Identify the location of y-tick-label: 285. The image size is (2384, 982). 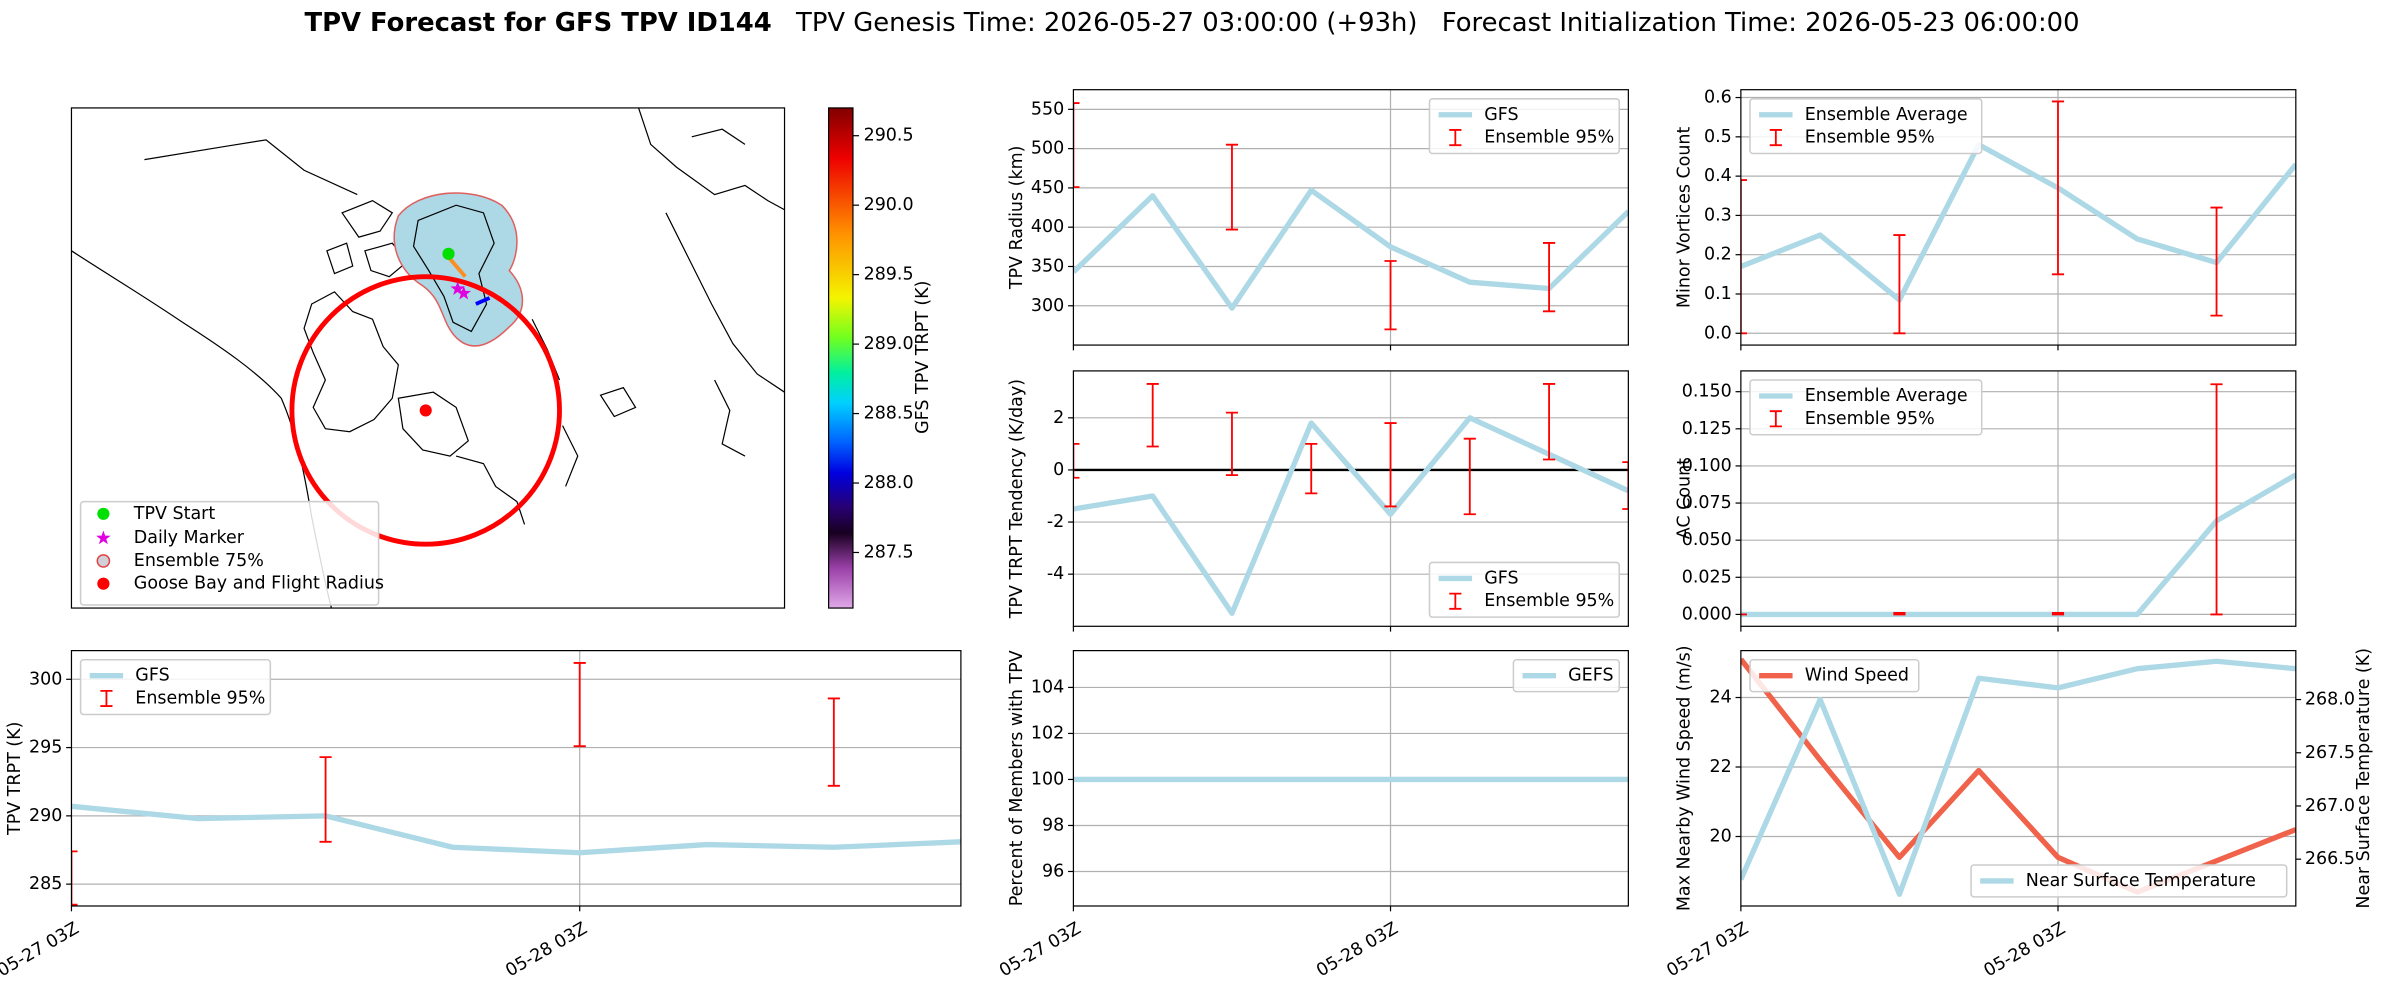
(45, 884).